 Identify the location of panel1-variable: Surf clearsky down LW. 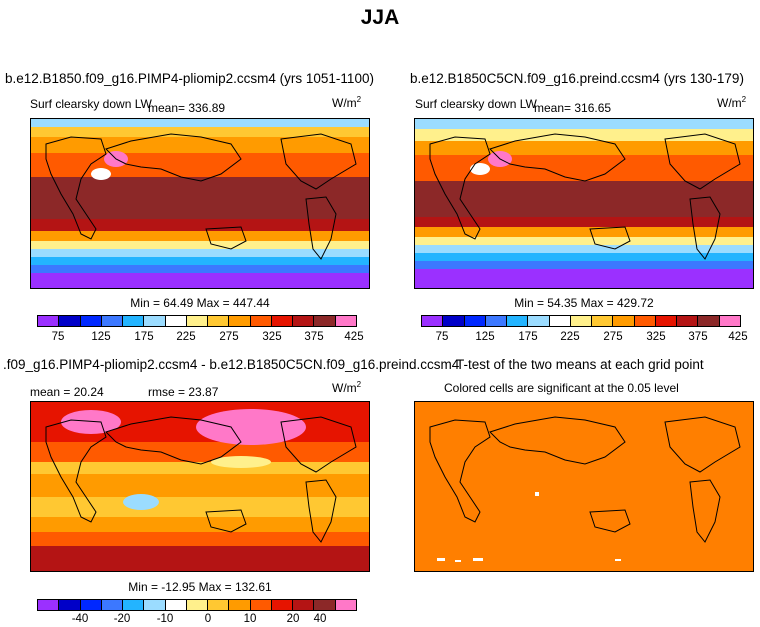
(91, 104).